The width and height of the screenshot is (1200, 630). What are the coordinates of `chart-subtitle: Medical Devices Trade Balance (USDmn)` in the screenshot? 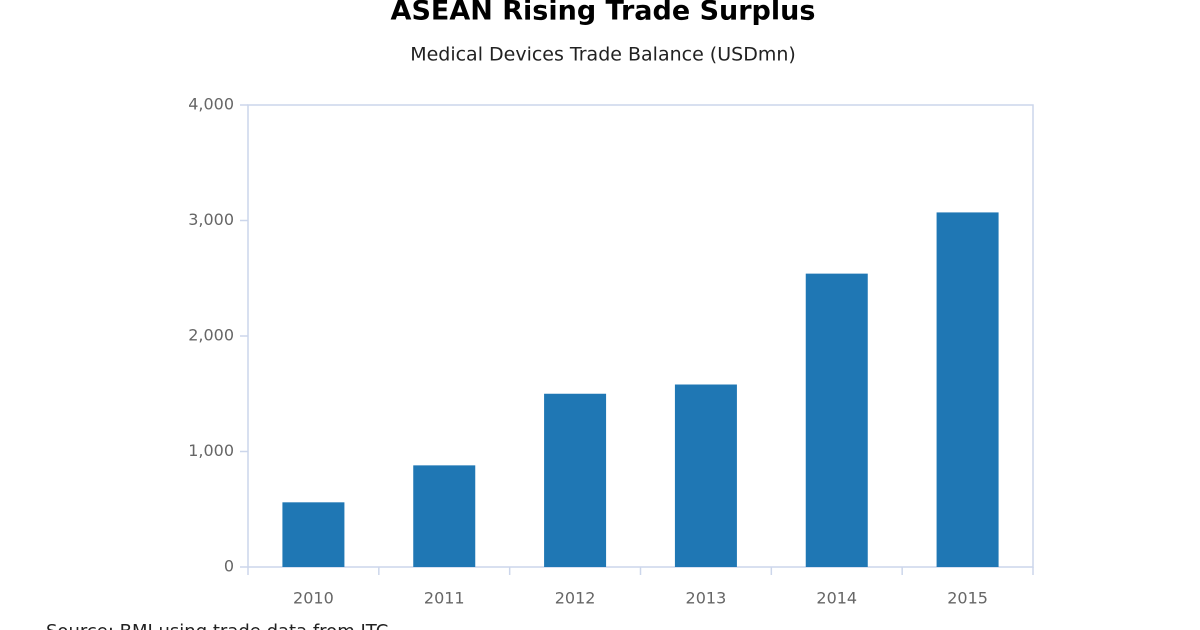 It's located at (603, 55).